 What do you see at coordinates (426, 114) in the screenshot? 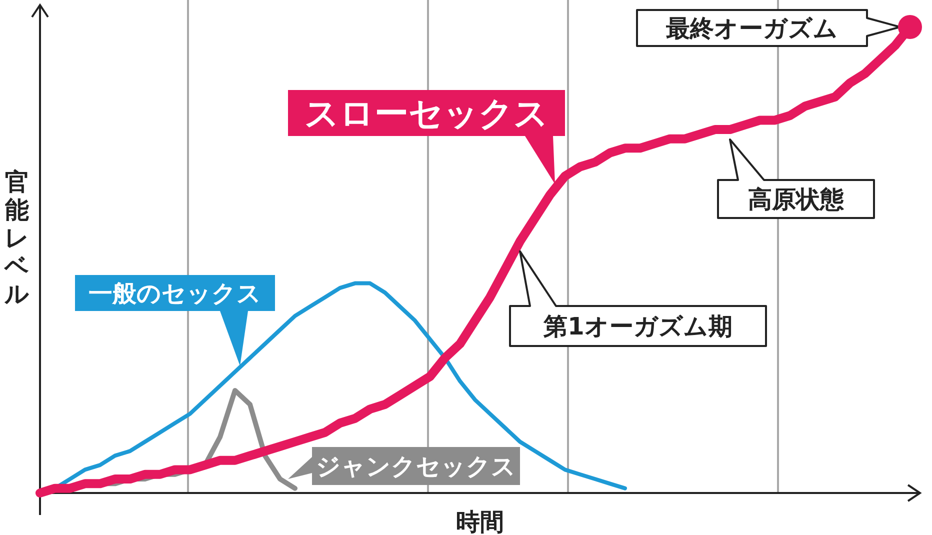
I see `series-label: スローセックス` at bounding box center [426, 114].